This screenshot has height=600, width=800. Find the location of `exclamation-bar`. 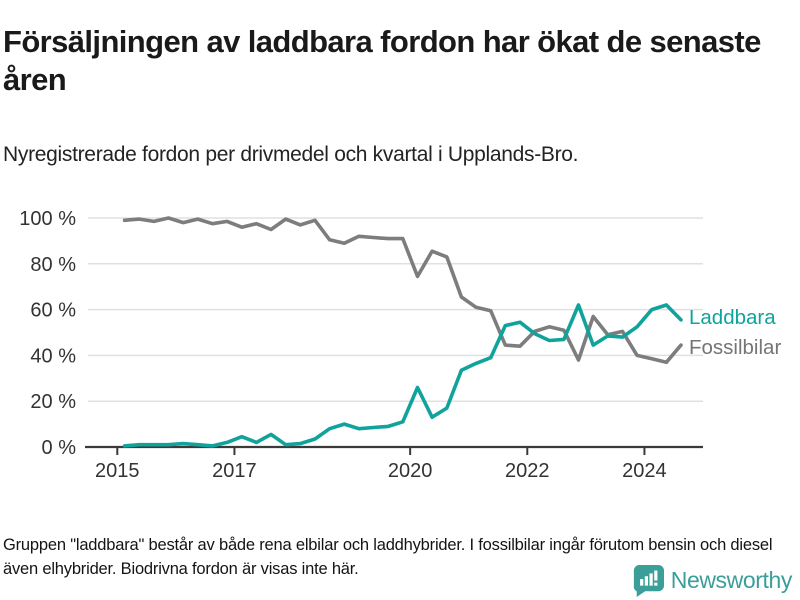

exclamation-bar is located at coordinates (655, 575).